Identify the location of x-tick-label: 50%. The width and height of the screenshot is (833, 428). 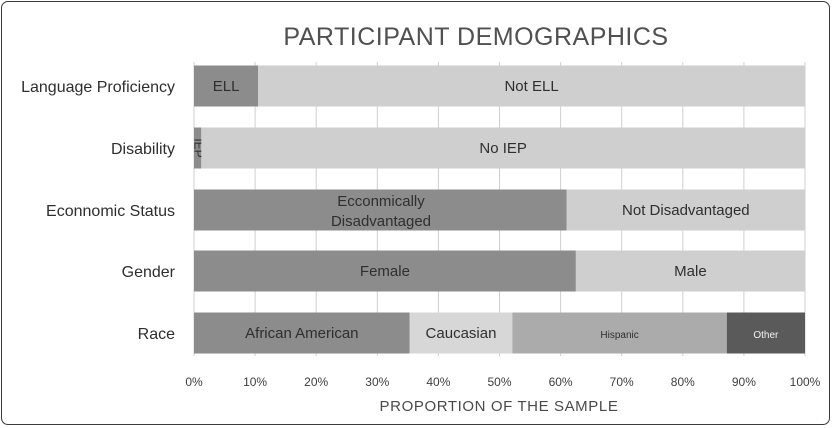
(499, 382).